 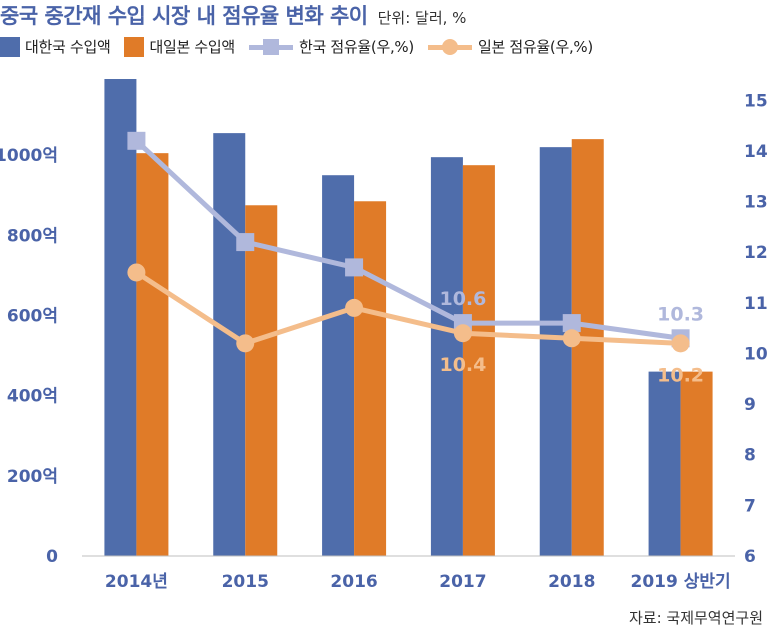 What do you see at coordinates (755, 304) in the screenshot?
I see `y-right-tick-label: 11` at bounding box center [755, 304].